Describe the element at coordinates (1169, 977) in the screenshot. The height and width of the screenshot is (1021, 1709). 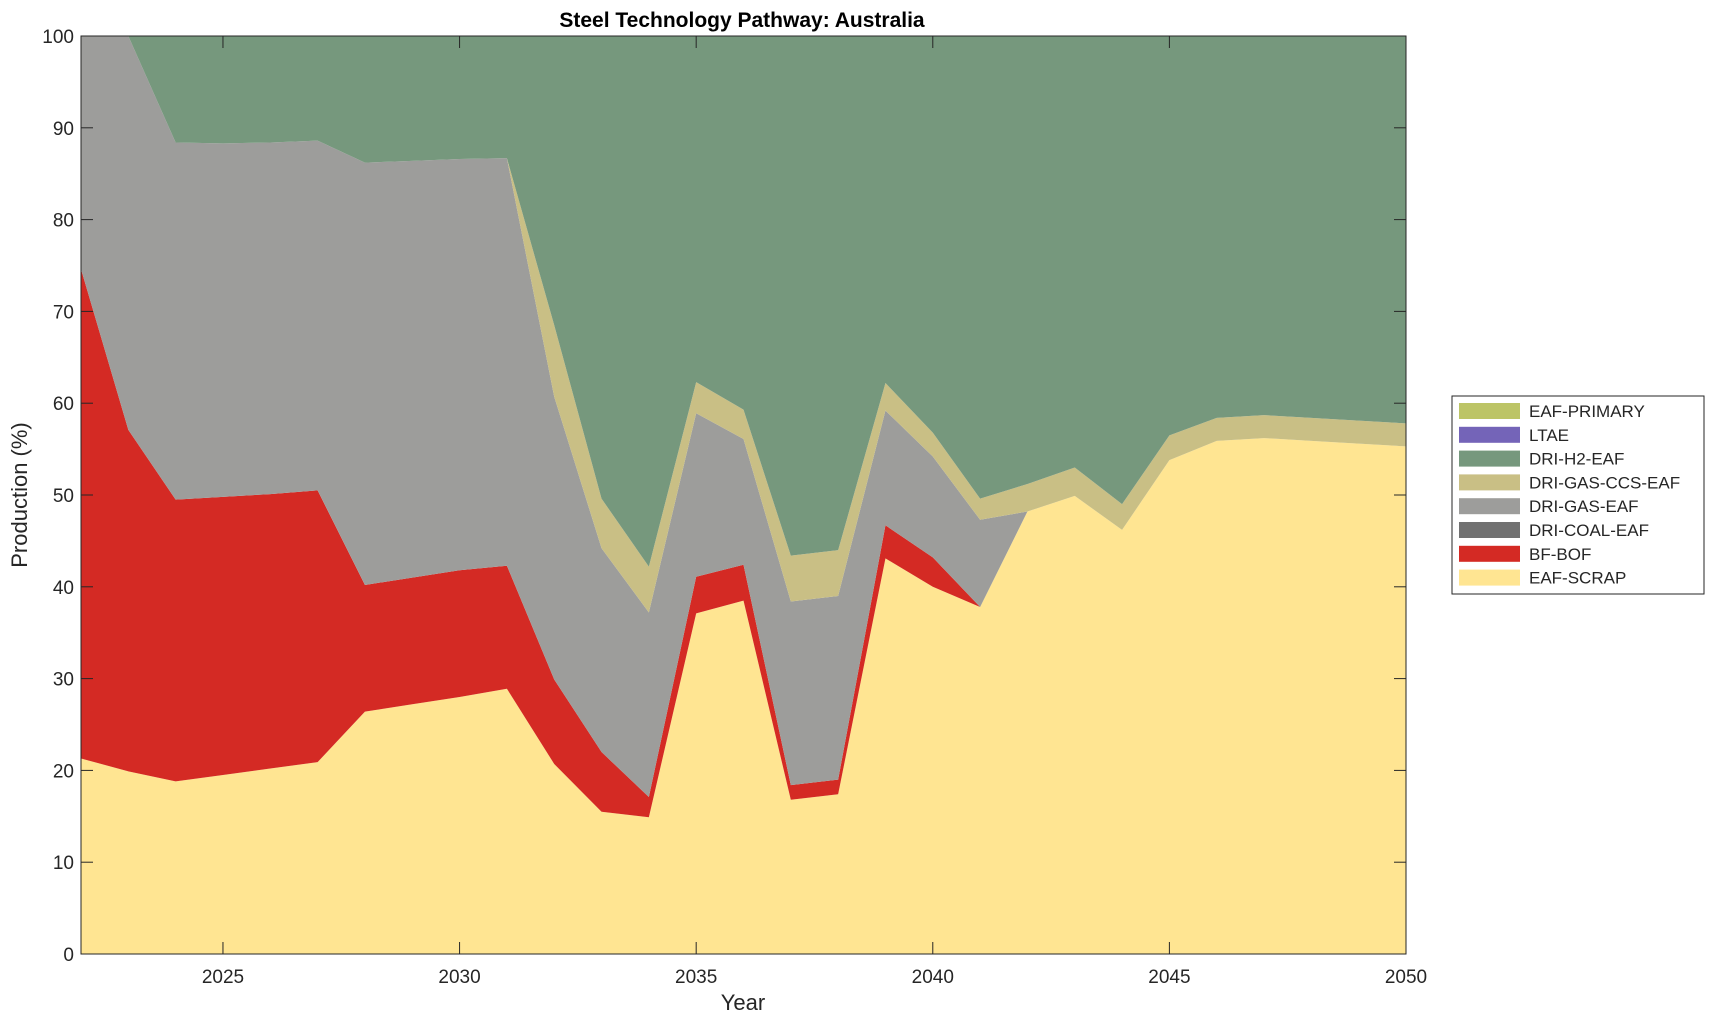
I see `x-tick-label: 2045` at that location.